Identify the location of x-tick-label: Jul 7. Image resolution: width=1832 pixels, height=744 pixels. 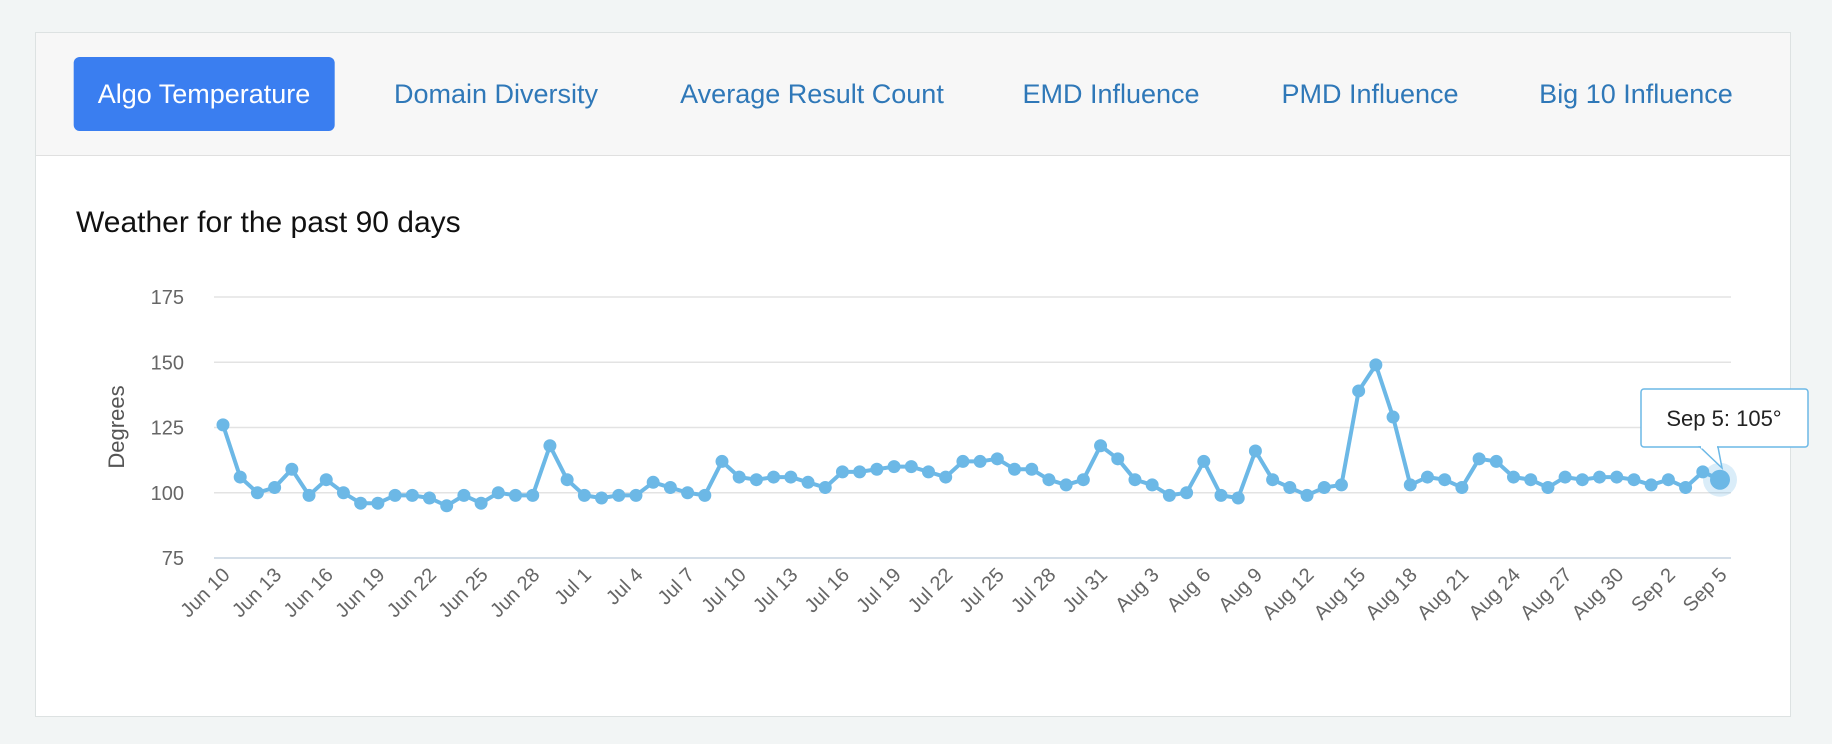
(676, 586).